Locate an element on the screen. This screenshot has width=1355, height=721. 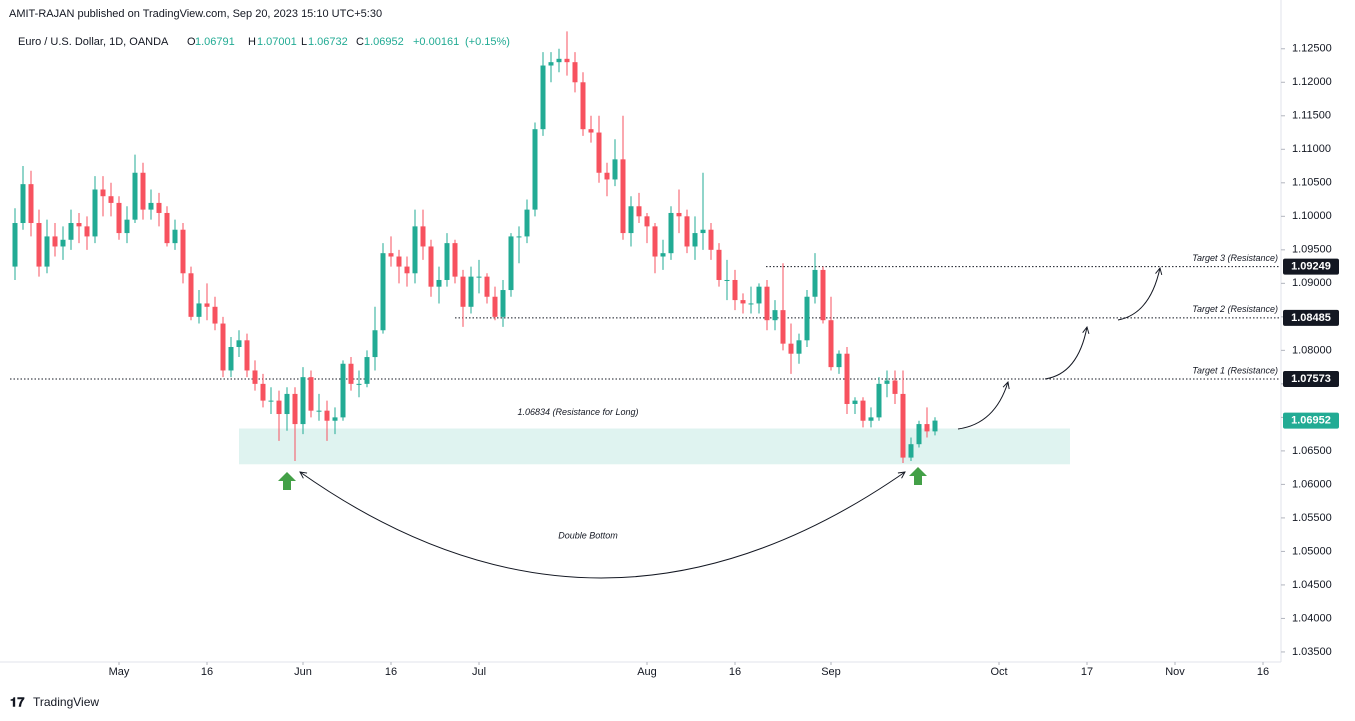
y-tick-label: 1.11000 is located at coordinates (1311, 149).